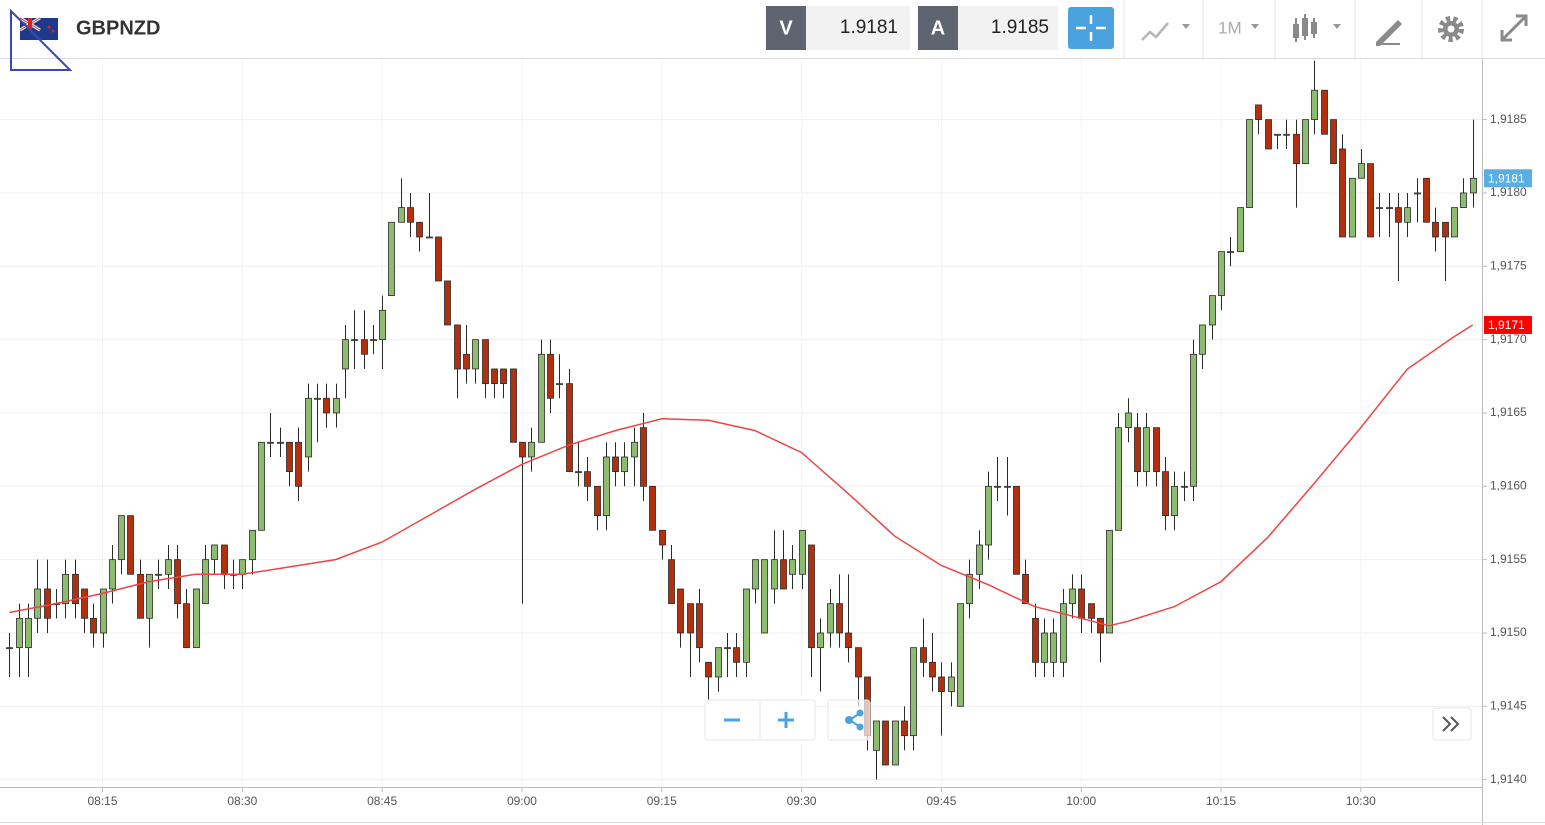 This screenshot has height=825, width=1545. Describe the element at coordinates (802, 801) in the screenshot. I see `x-tick-label: 09:30` at that location.